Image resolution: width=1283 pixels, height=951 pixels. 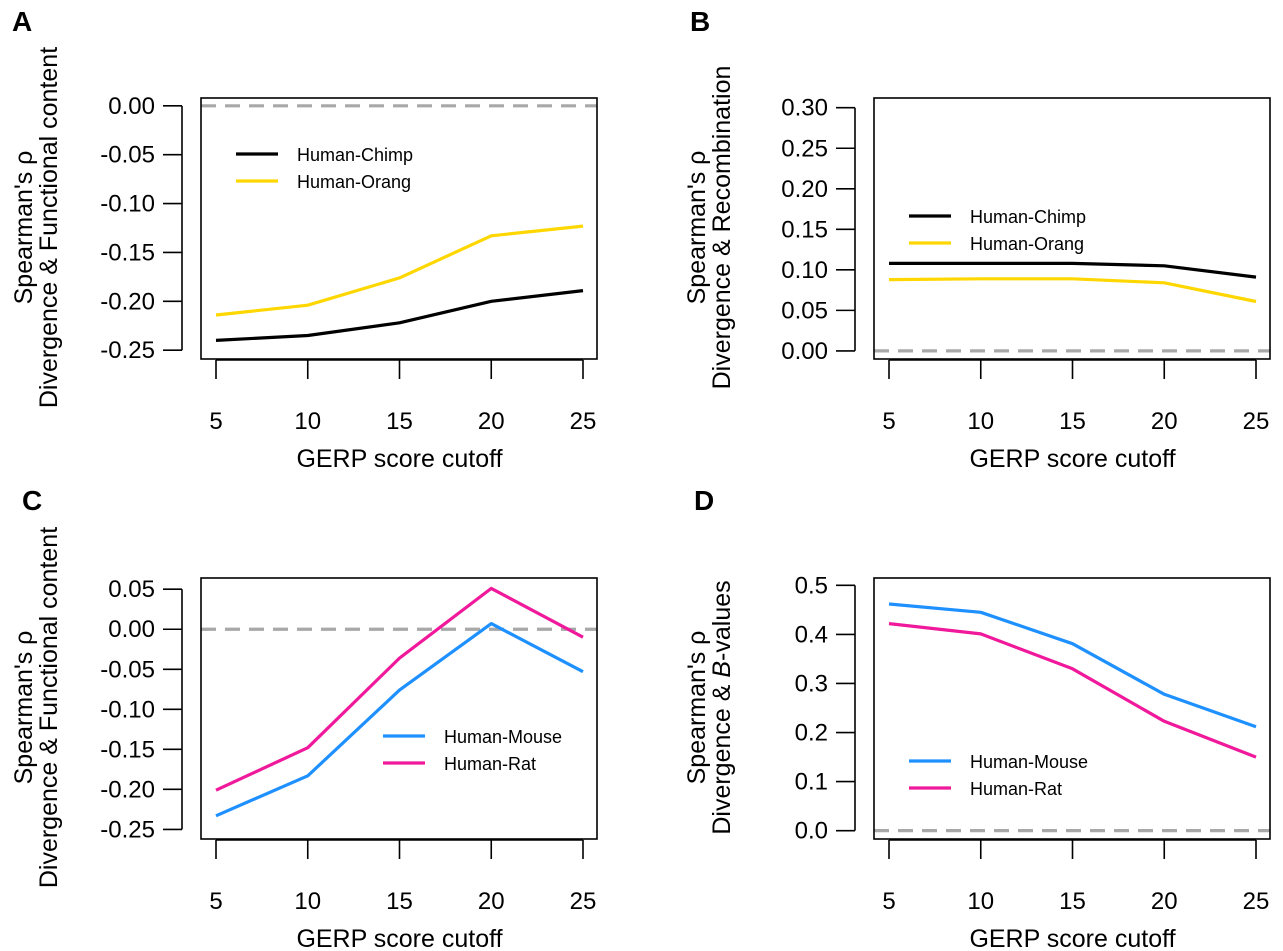 I want to click on y-tick-label: 0.4, so click(x=811, y=634).